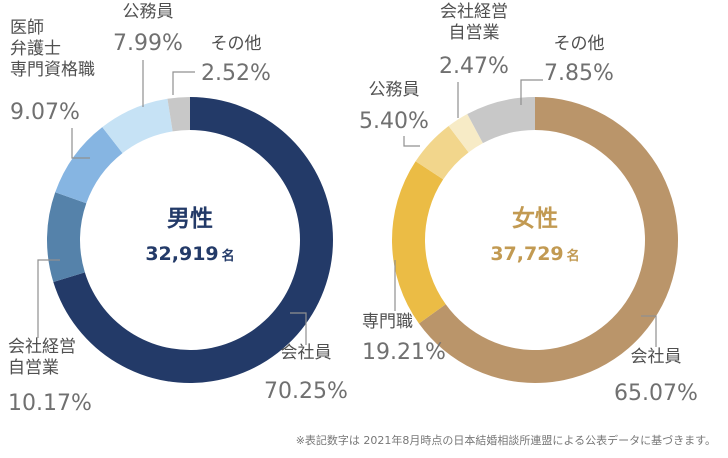 Image resolution: width=728 pixels, height=458 pixels. I want to click on slice-label-0-4: その他, so click(236, 44).